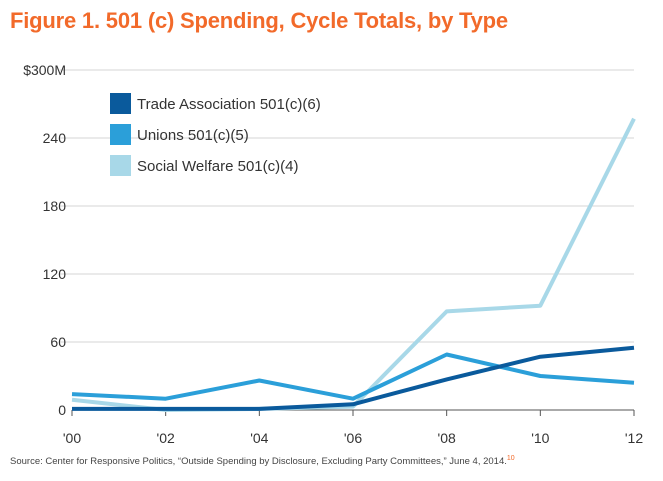 Image resolution: width=663 pixels, height=481 pixels. Describe the element at coordinates (540, 438) in the screenshot. I see `x-tick-label: '10` at that location.